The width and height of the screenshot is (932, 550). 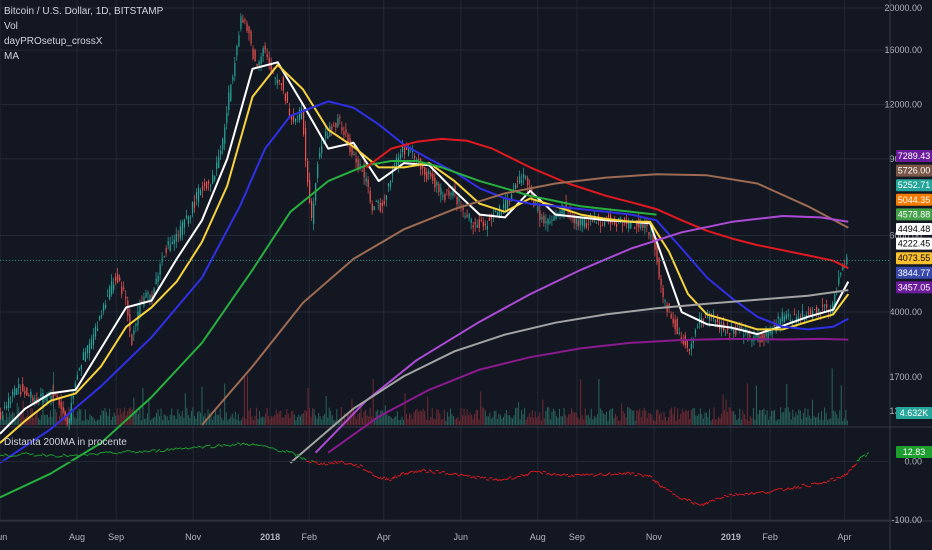 What do you see at coordinates (654, 537) in the screenshot?
I see `time-axis-label: Nov` at bounding box center [654, 537].